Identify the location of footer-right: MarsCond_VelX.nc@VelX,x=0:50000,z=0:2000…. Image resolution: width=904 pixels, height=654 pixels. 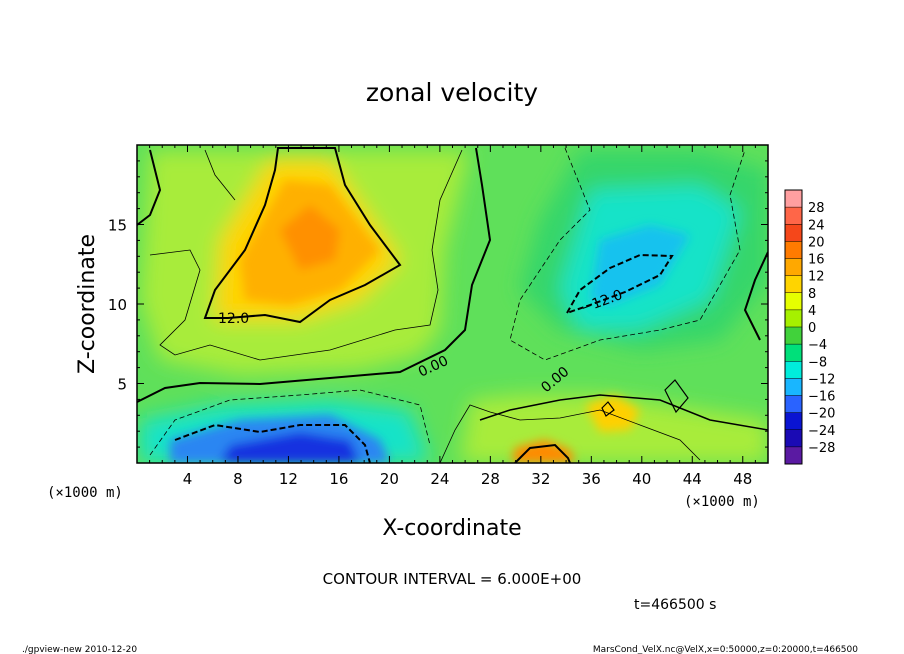
(725, 649).